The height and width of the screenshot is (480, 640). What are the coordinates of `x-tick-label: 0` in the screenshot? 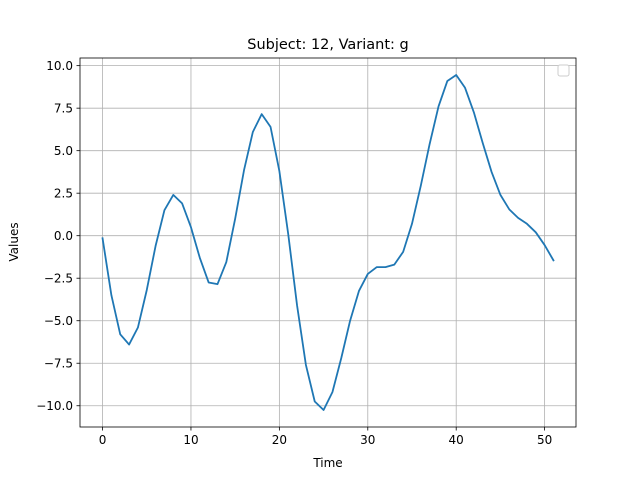 It's located at (103, 440).